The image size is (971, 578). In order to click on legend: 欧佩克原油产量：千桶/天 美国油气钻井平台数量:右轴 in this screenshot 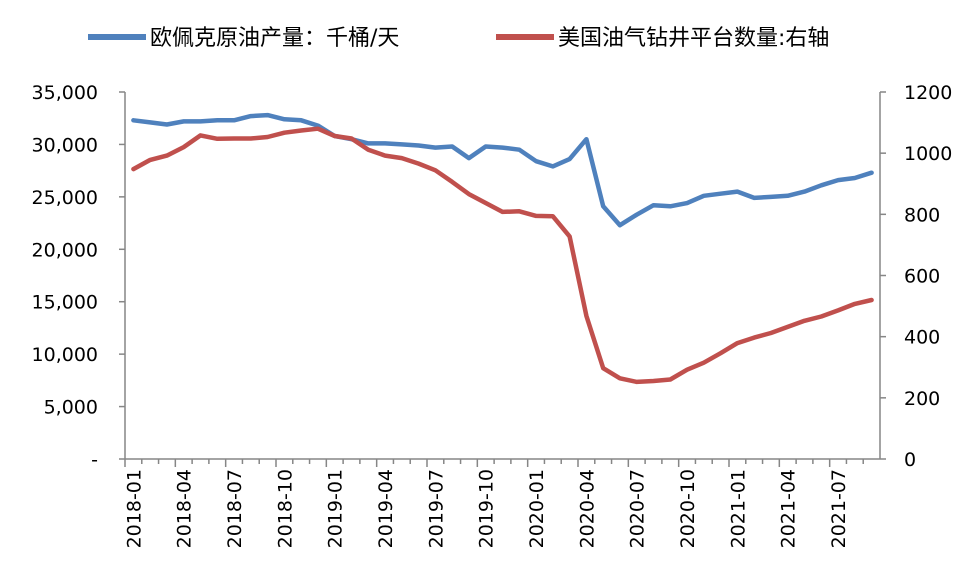, I will do `click(458, 38)`.